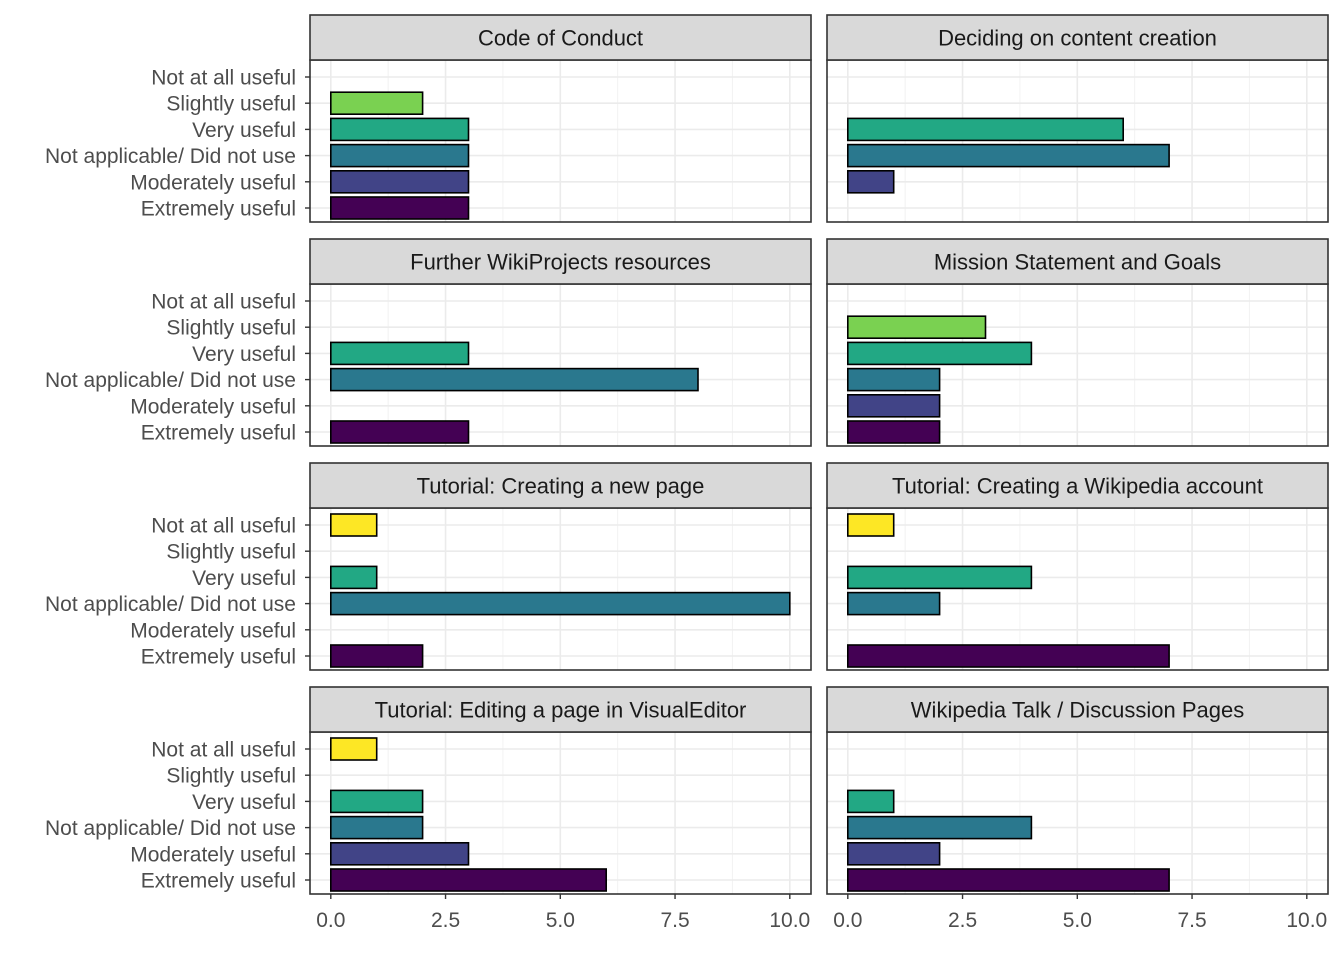  I want to click on panel-4: Mission Statement and Goals, so click(1077, 342).